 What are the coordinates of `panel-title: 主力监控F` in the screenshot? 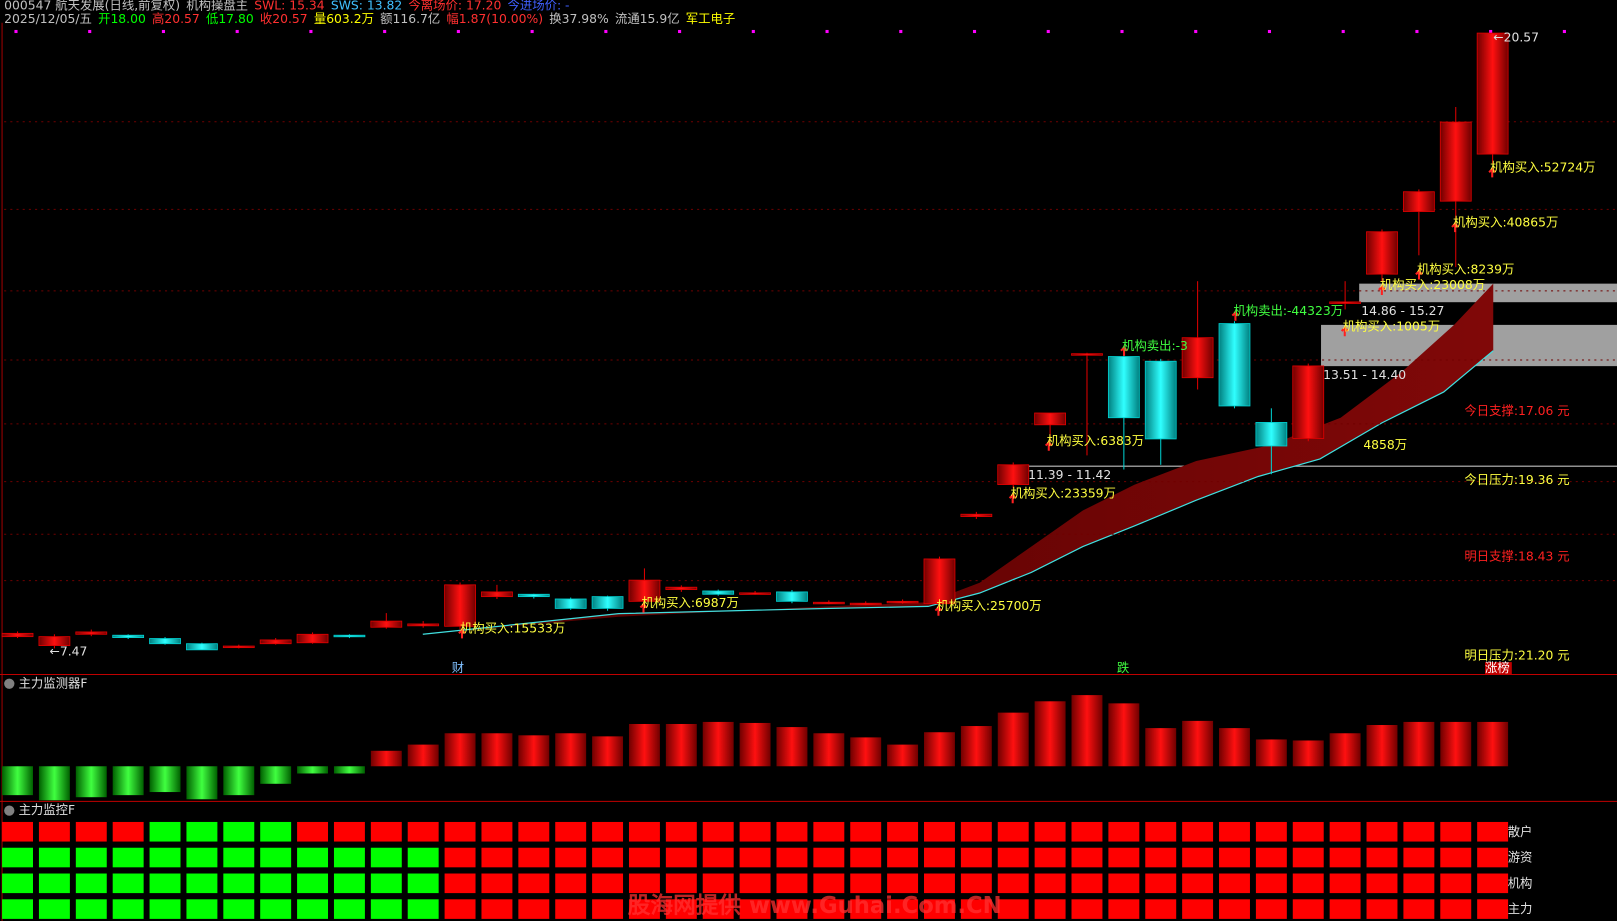 It's located at (47, 810).